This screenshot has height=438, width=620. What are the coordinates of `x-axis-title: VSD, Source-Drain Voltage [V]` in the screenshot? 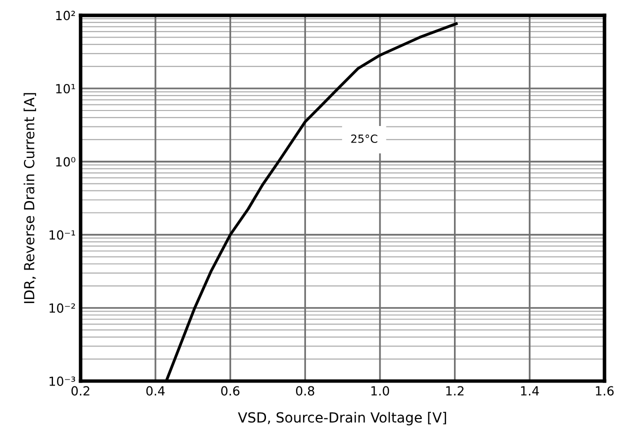 It's located at (342, 419).